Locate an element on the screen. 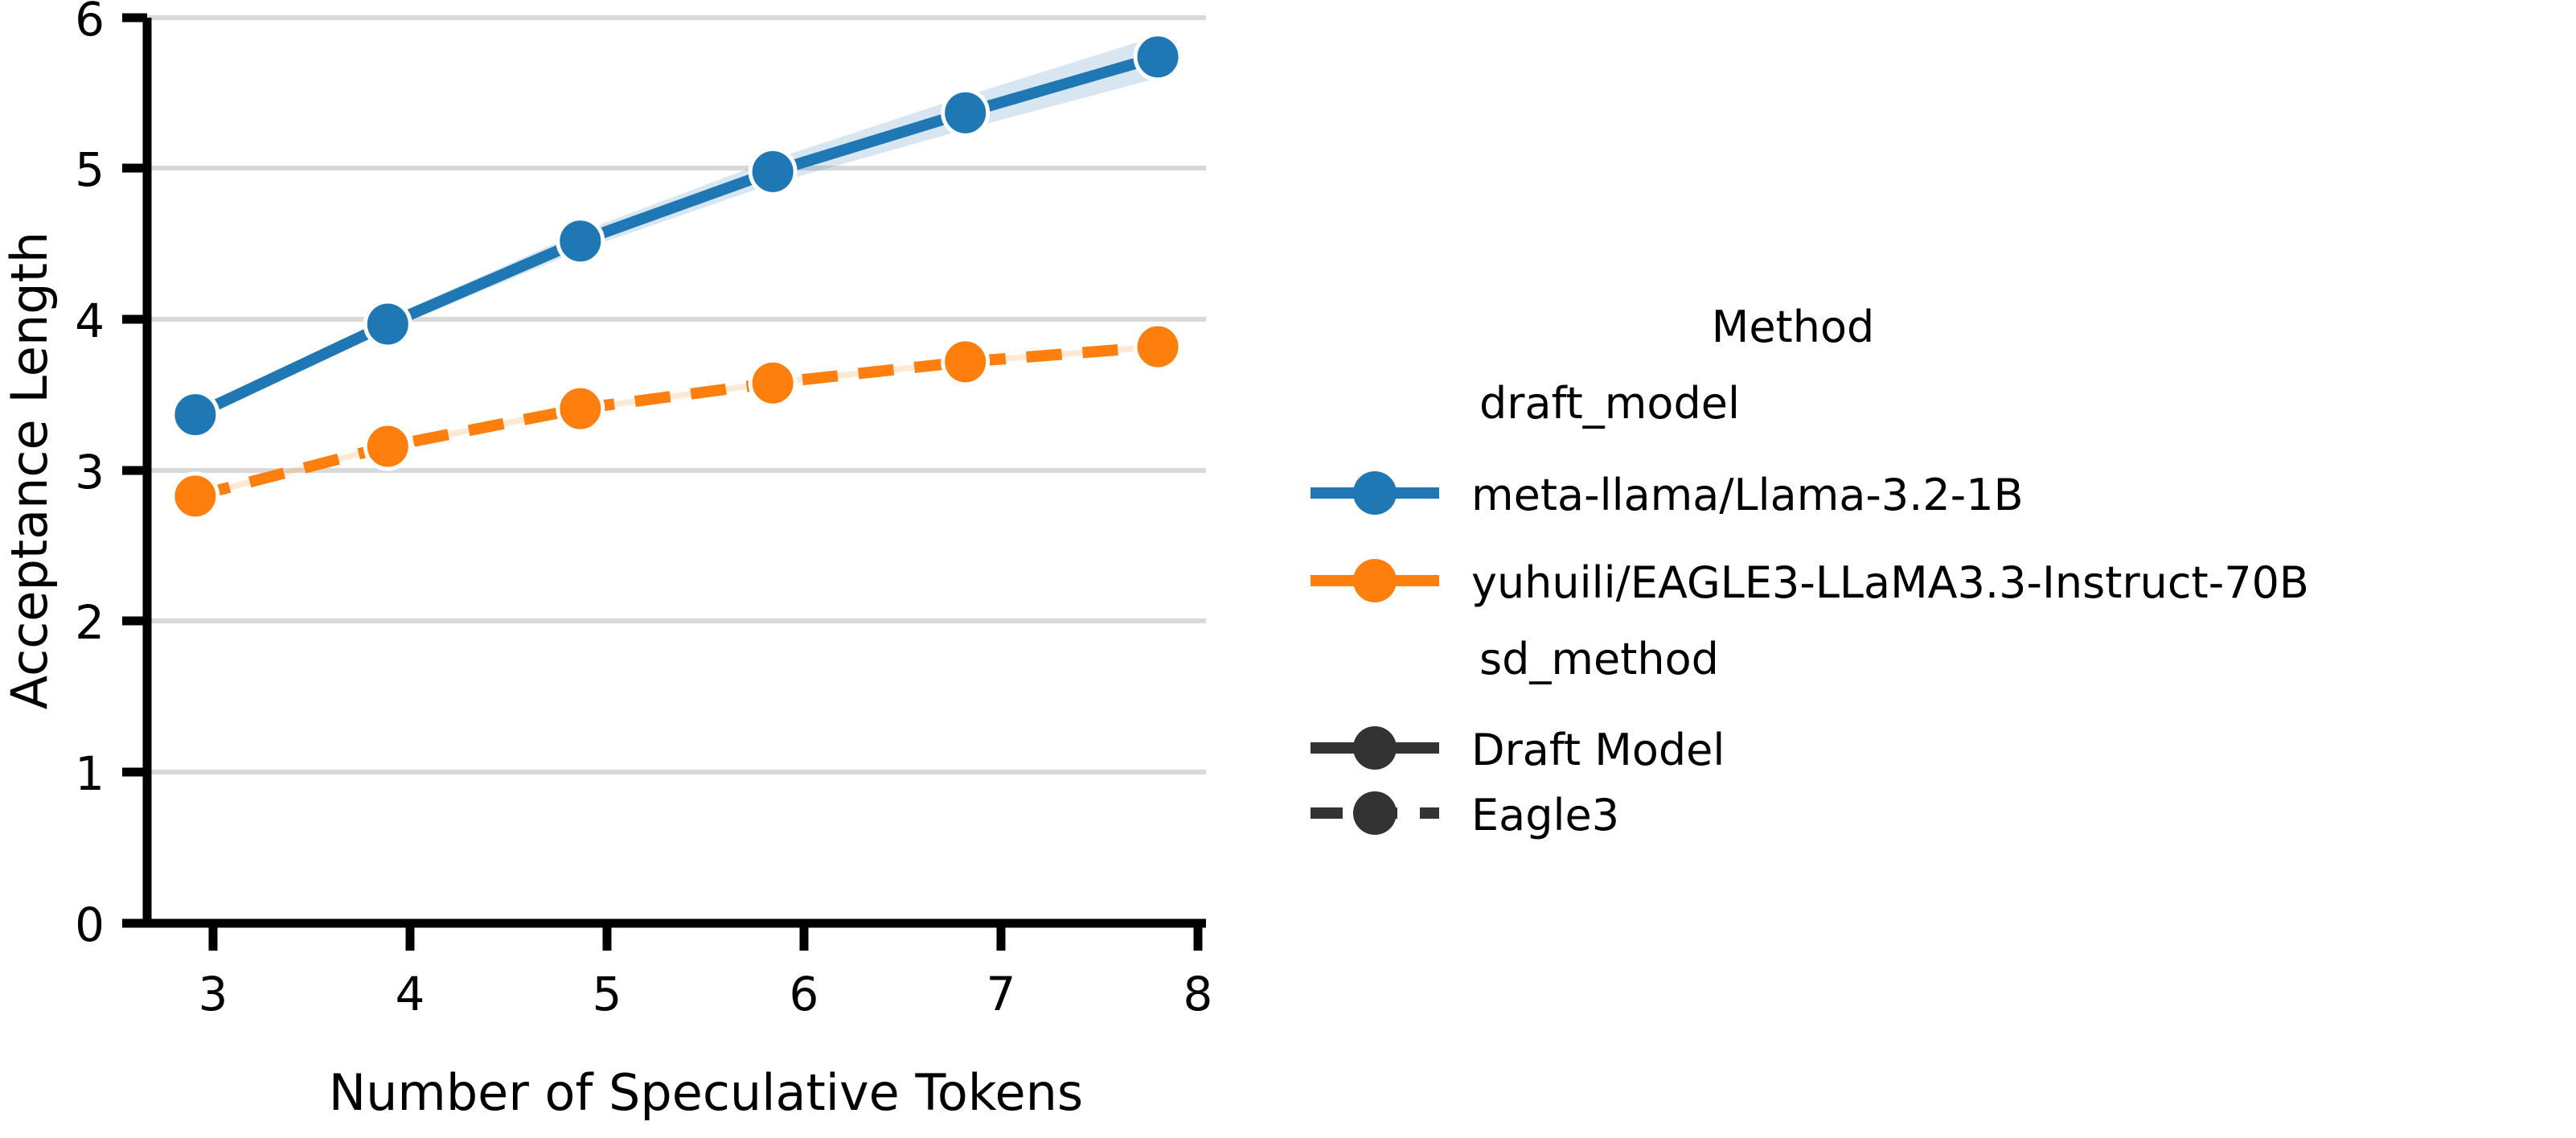 This screenshot has width=2576, height=1138. y-axis-title: Acceptance Length is located at coordinates (29, 470).